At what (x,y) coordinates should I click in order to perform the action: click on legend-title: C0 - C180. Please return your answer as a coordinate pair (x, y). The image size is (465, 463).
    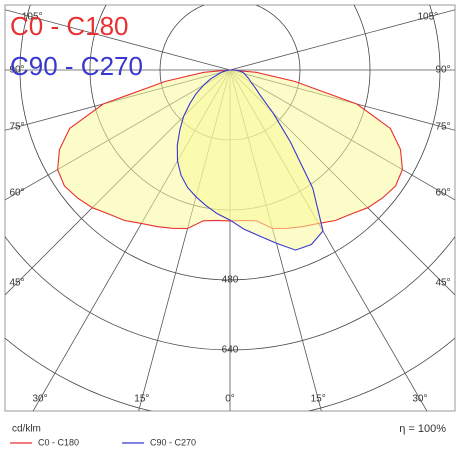
    Looking at the image, I should click on (69, 26).